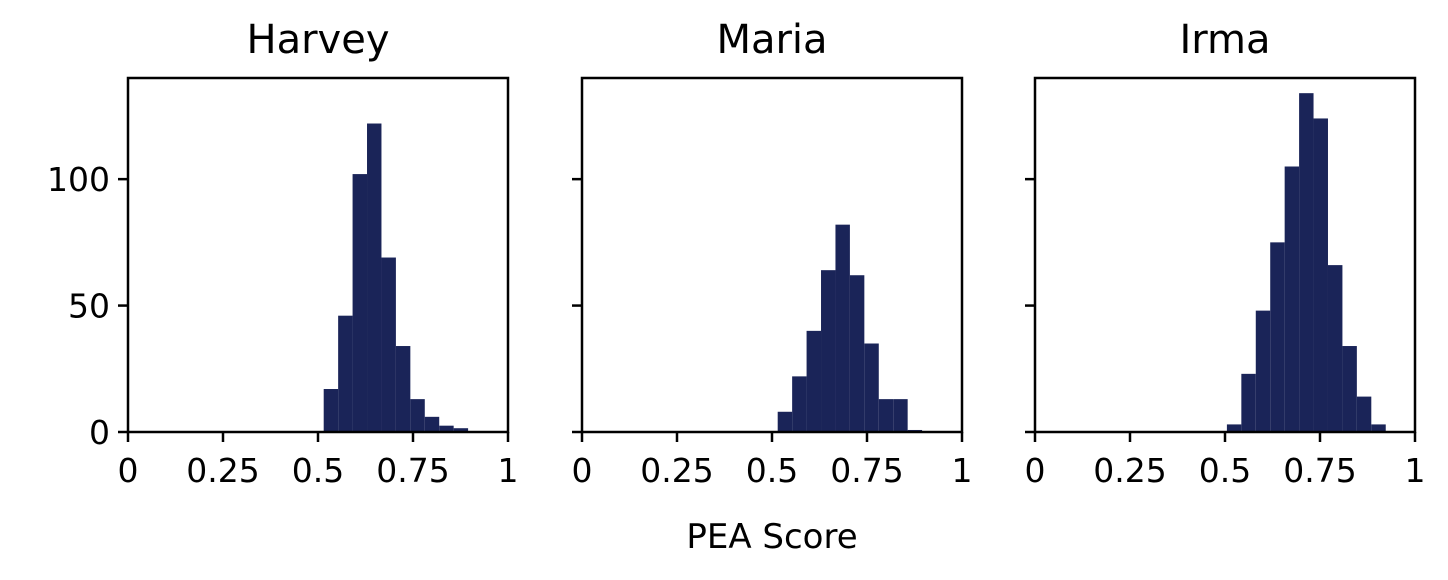  I want to click on y-tick-label-0: 0, so click(99, 432).